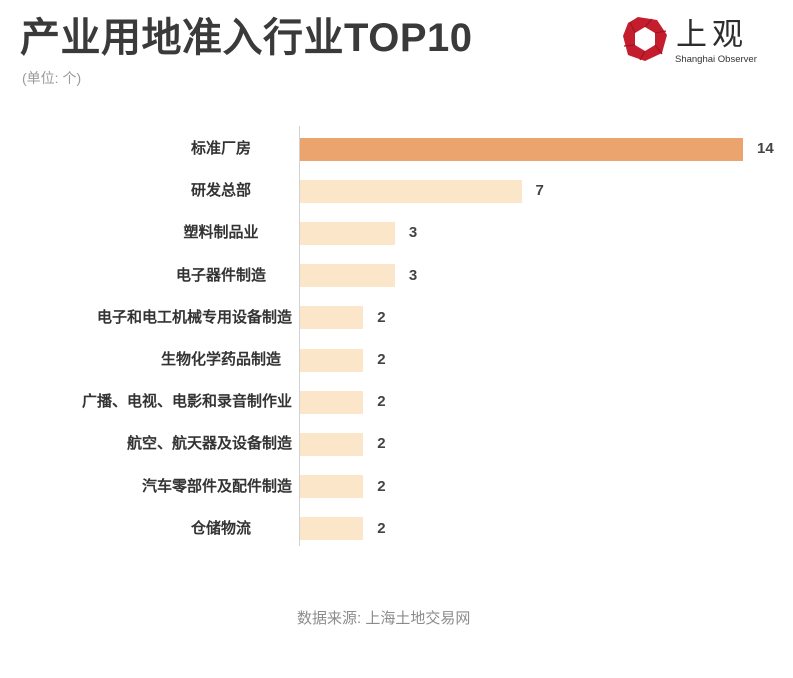 Image resolution: width=793 pixels, height=678 pixels. What do you see at coordinates (52, 78) in the screenshot?
I see `unit-note: (单位: 个)` at bounding box center [52, 78].